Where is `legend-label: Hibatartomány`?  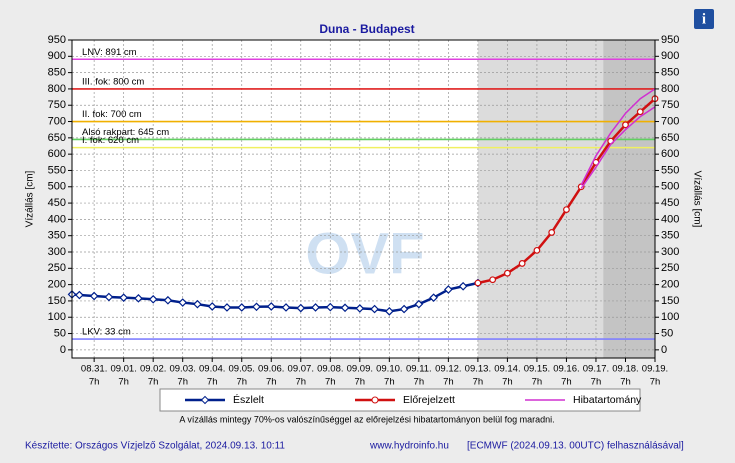
legend-label: Hibatartomány is located at coordinates (607, 400).